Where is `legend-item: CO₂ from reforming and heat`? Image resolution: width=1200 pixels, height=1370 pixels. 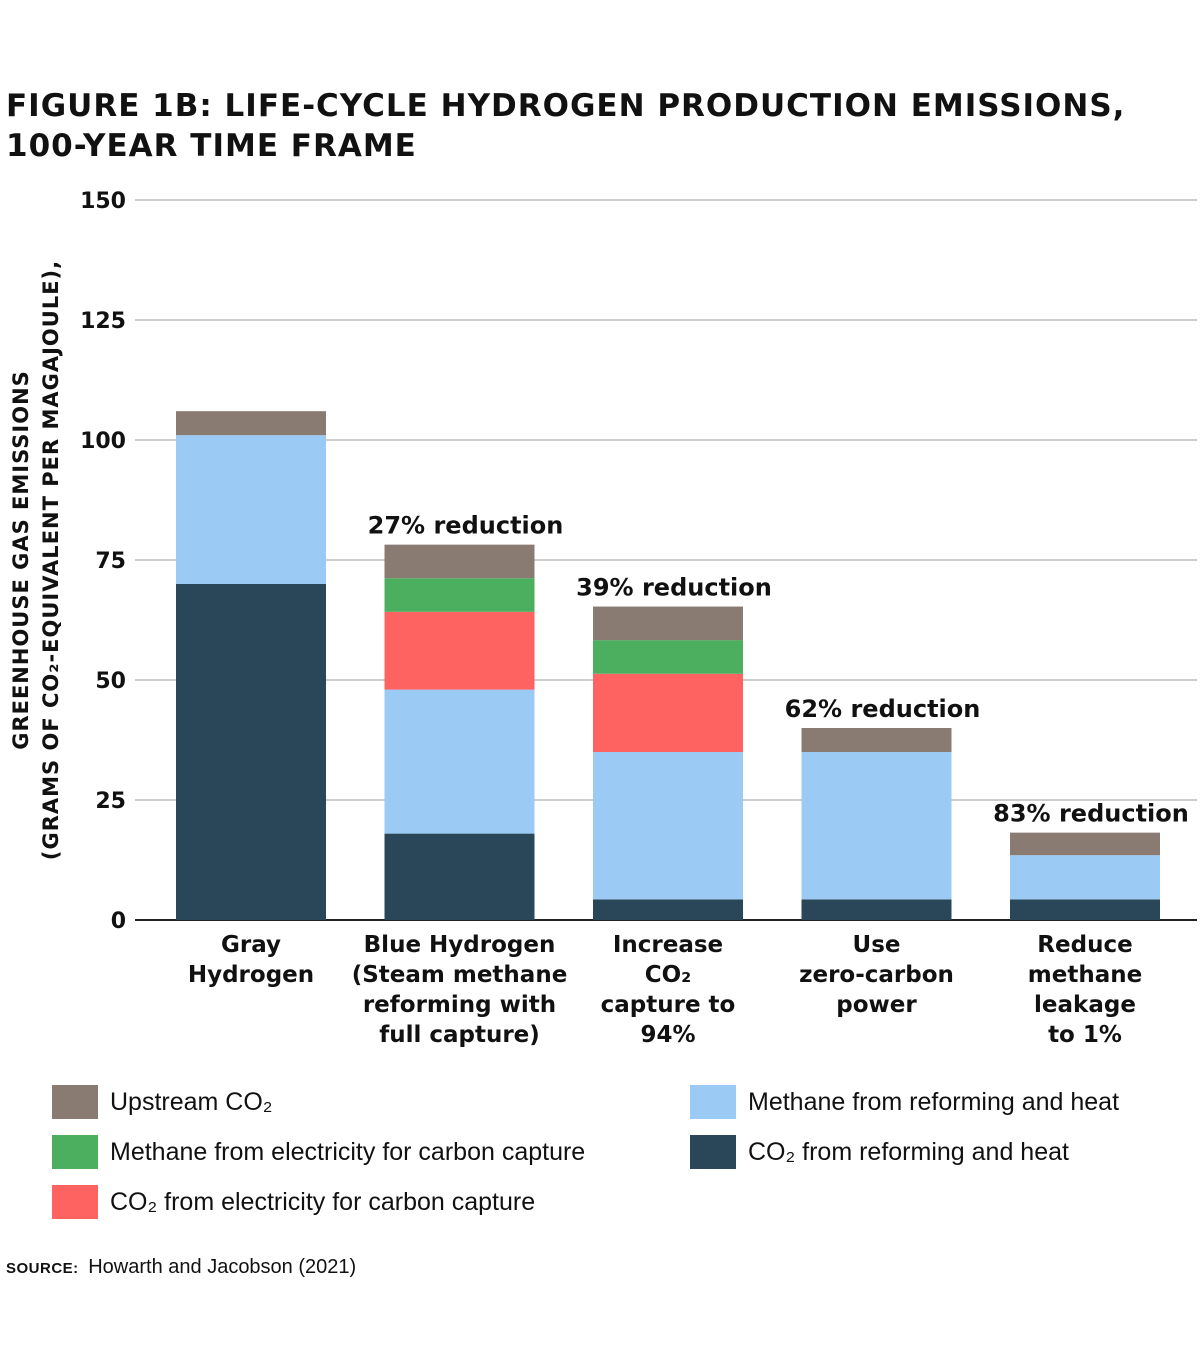 legend-item: CO₂ from reforming and heat is located at coordinates (879, 1152).